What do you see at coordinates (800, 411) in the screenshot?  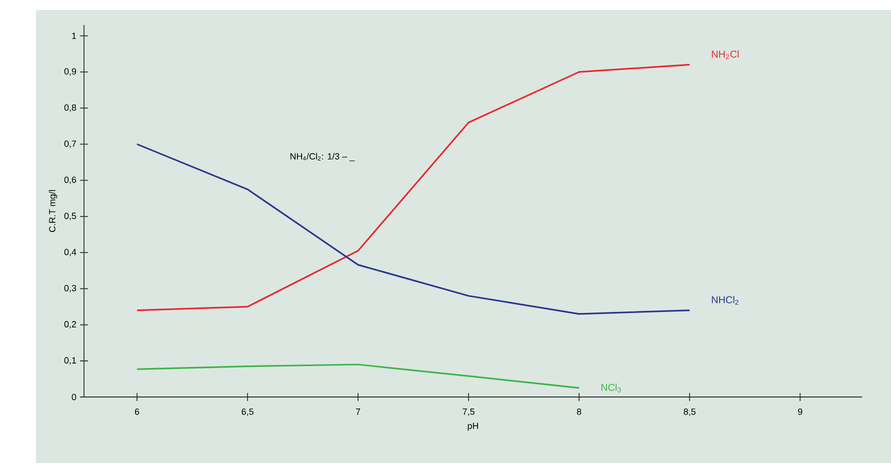 I see `x-tick-label: 9` at bounding box center [800, 411].